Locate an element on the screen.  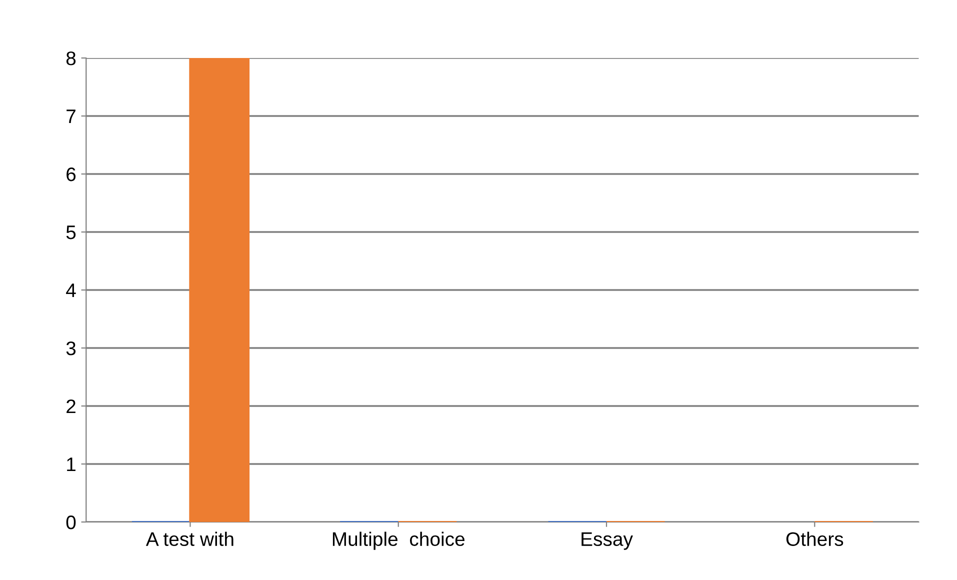
y-tick-label: 6 is located at coordinates (71, 174).